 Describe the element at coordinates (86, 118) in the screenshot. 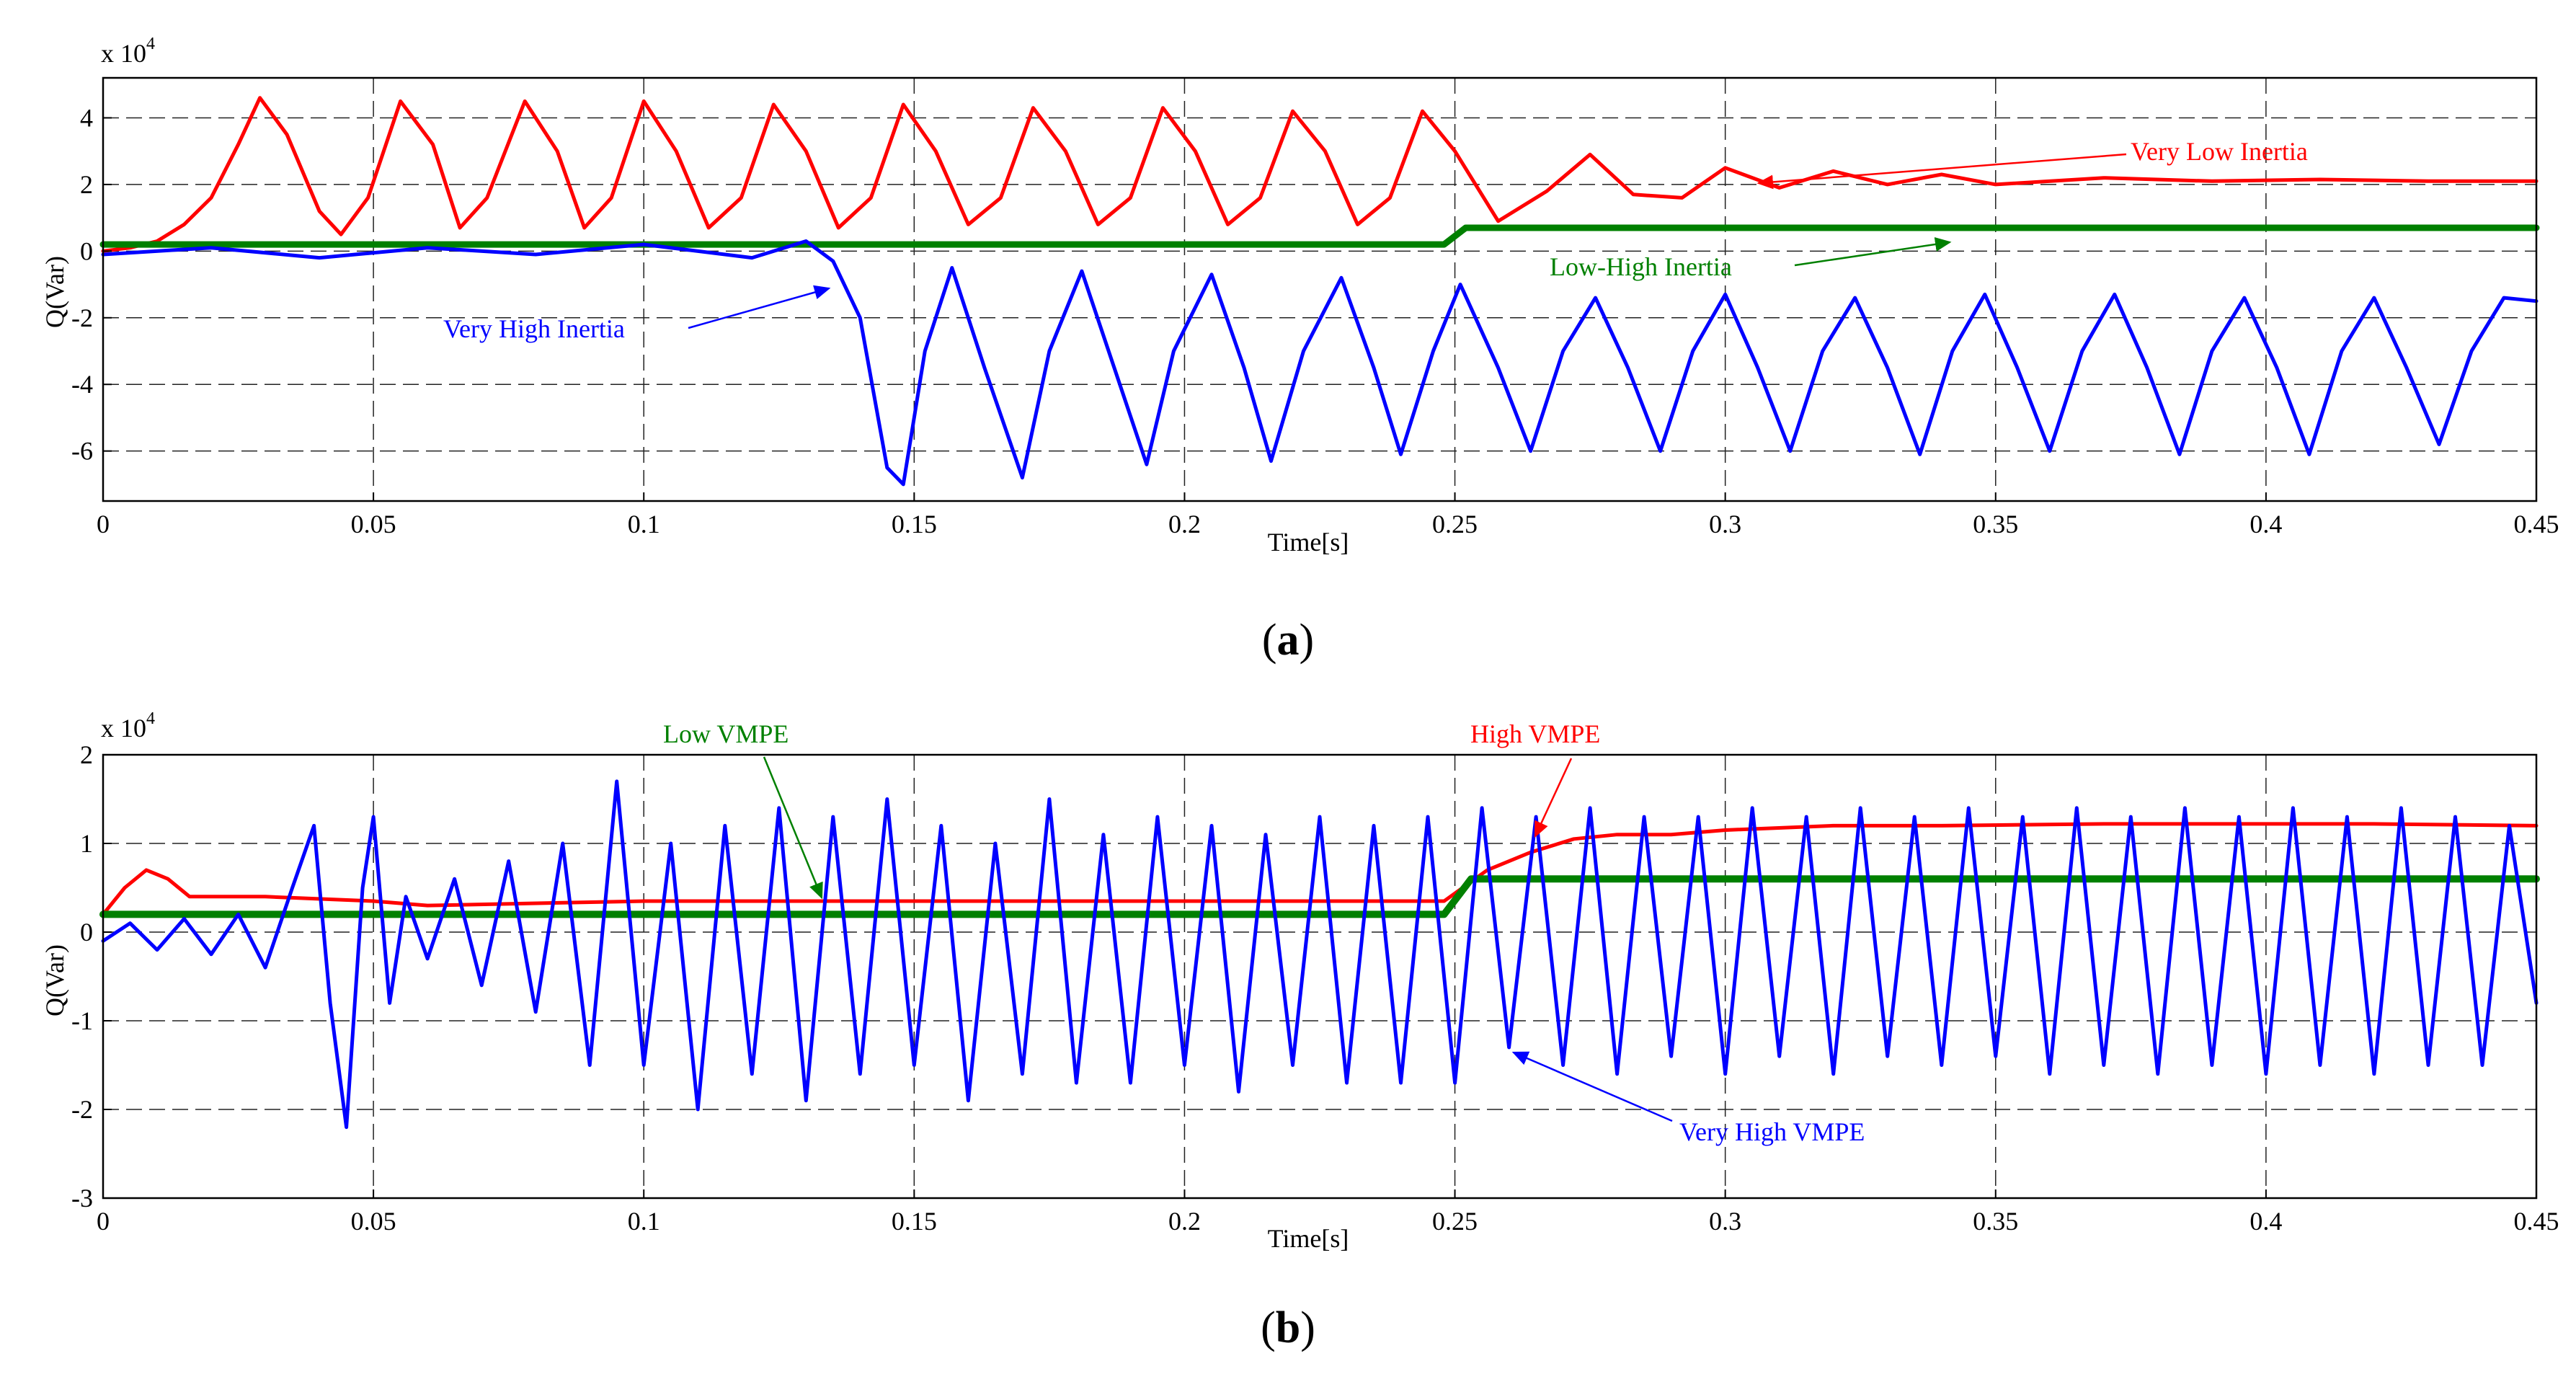

I see `y-tick-label: 4` at that location.